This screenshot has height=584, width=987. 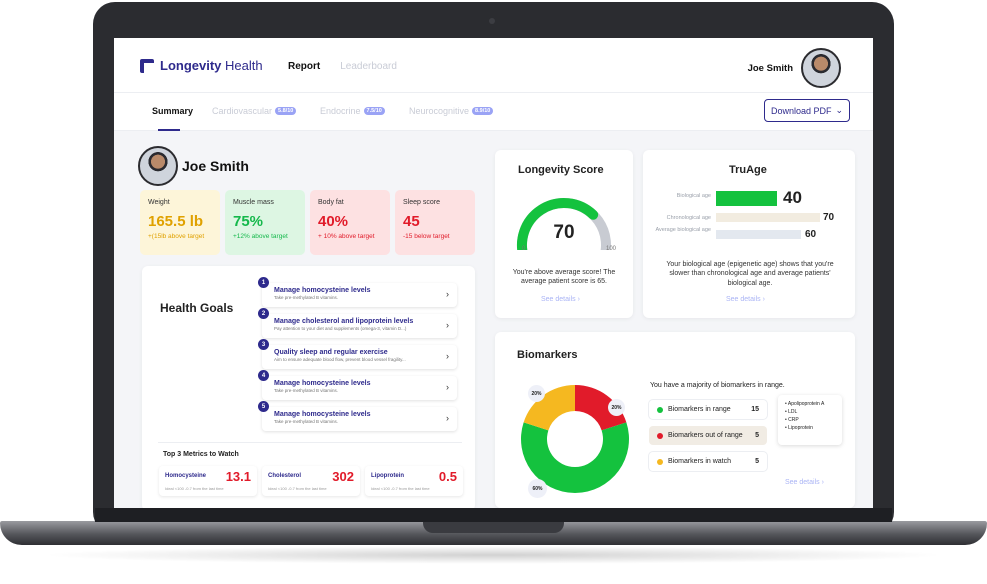 What do you see at coordinates (683, 230) in the screenshot?
I see `age-label: Average biological age` at bounding box center [683, 230].